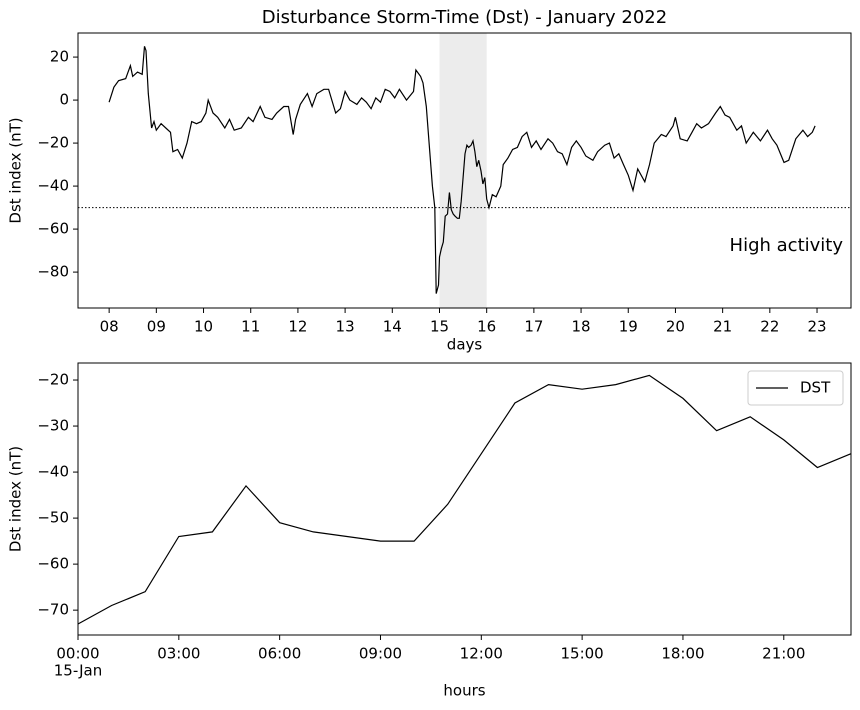 The width and height of the screenshot is (860, 710). I want to click on x-tick-label: 14, so click(392, 327).